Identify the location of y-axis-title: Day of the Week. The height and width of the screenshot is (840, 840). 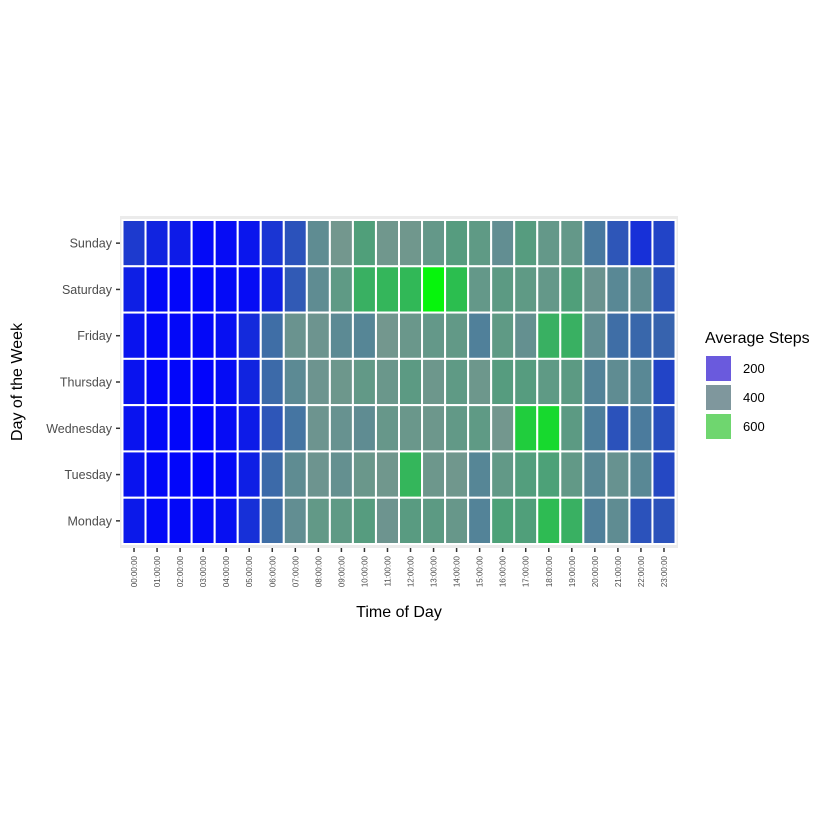
(17, 381).